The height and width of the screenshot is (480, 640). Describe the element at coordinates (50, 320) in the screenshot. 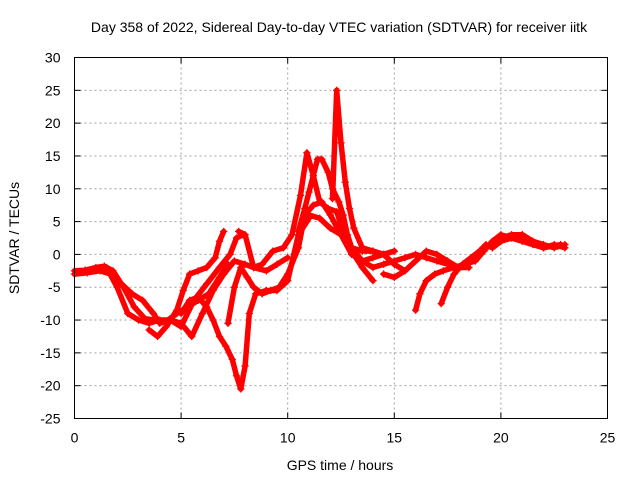

I see `y-tick-label: -10` at that location.